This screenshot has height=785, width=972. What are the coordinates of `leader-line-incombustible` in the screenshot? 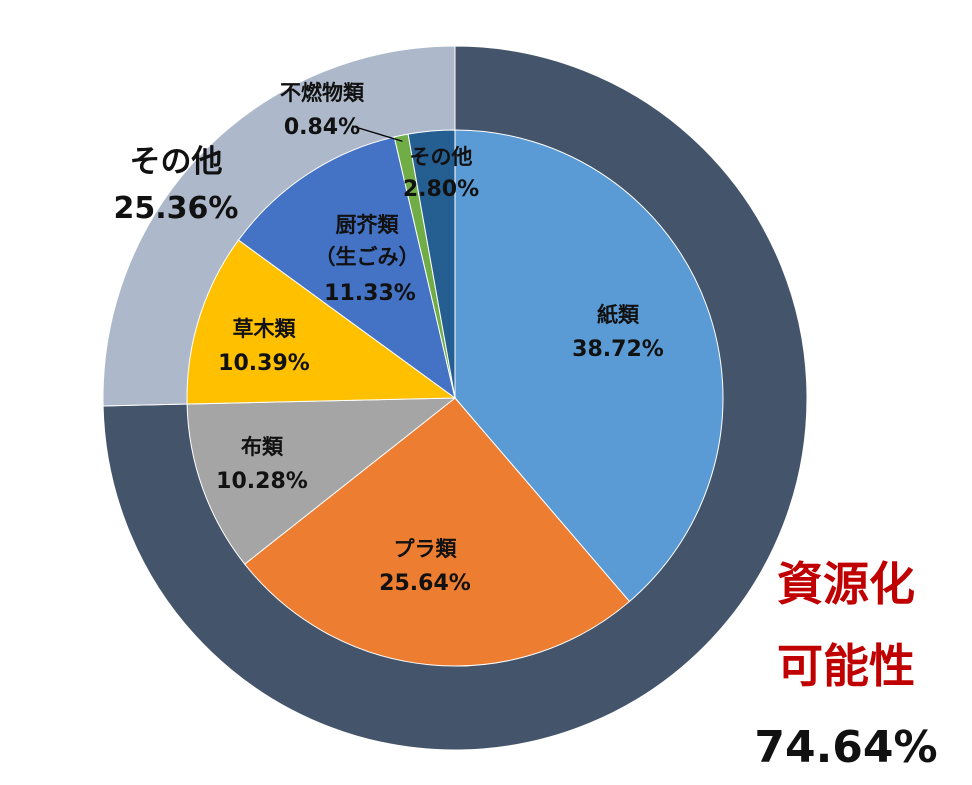 It's located at (377, 133).